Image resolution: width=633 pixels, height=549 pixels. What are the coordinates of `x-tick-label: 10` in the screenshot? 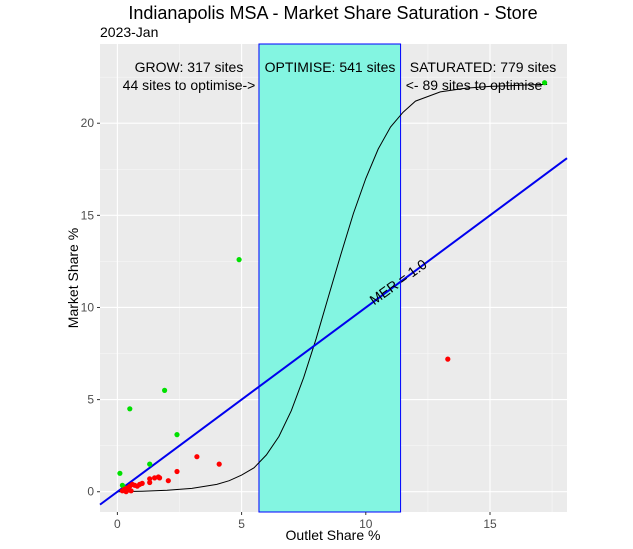 It's located at (366, 524).